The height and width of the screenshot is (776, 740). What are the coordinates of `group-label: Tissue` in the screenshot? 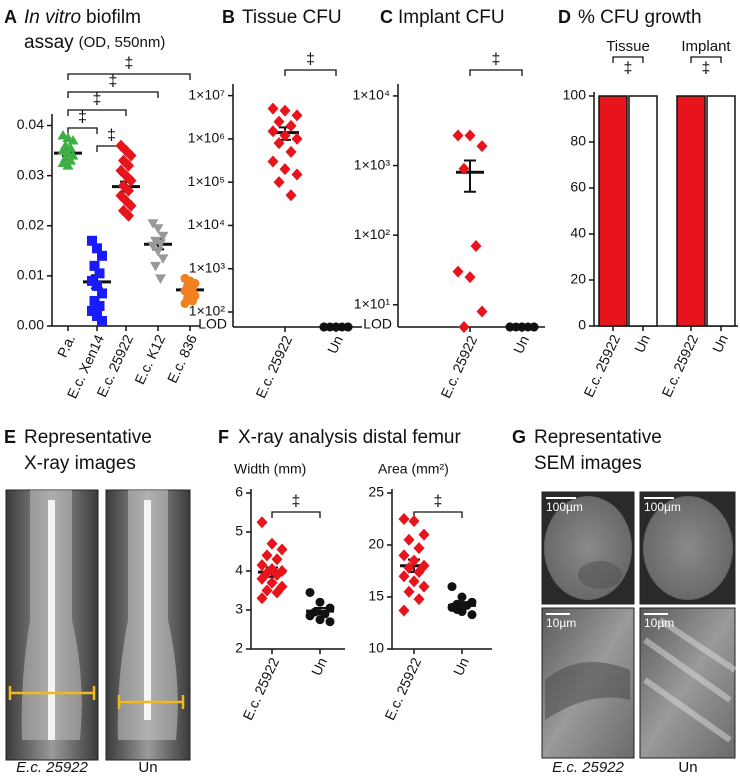 It's located at (628, 46).